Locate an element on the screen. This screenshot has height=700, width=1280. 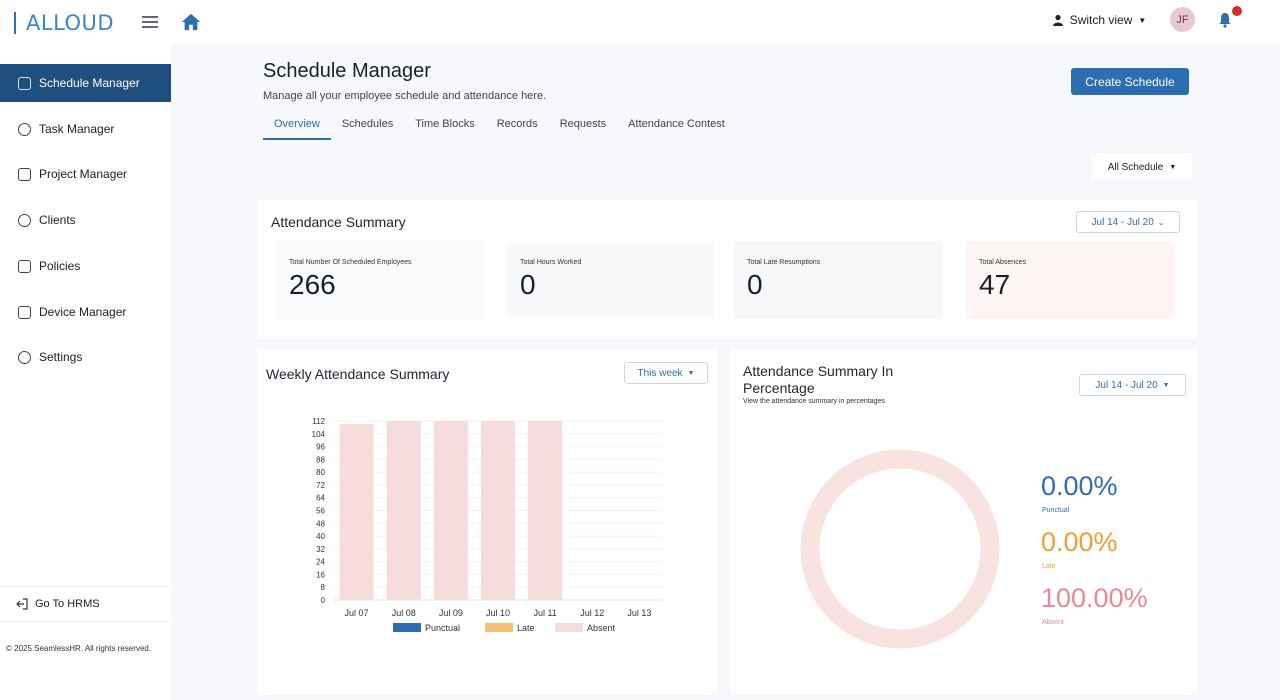
x-tick-label: Jul 09 is located at coordinates (451, 613).